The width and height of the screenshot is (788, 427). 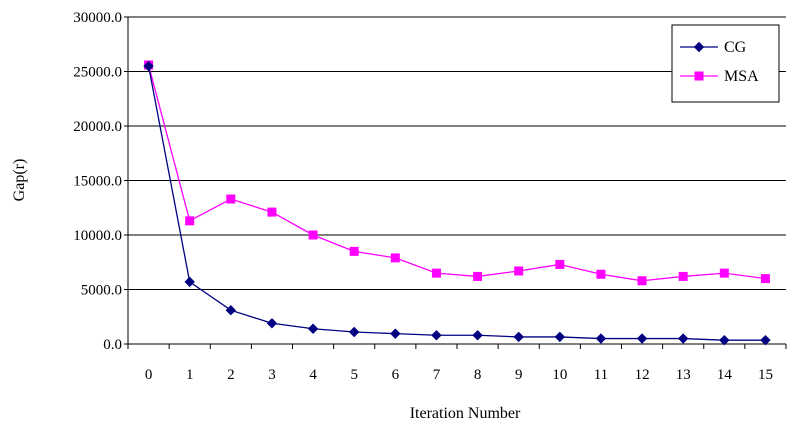 I want to click on x-tick-label: 15, so click(x=765, y=375).